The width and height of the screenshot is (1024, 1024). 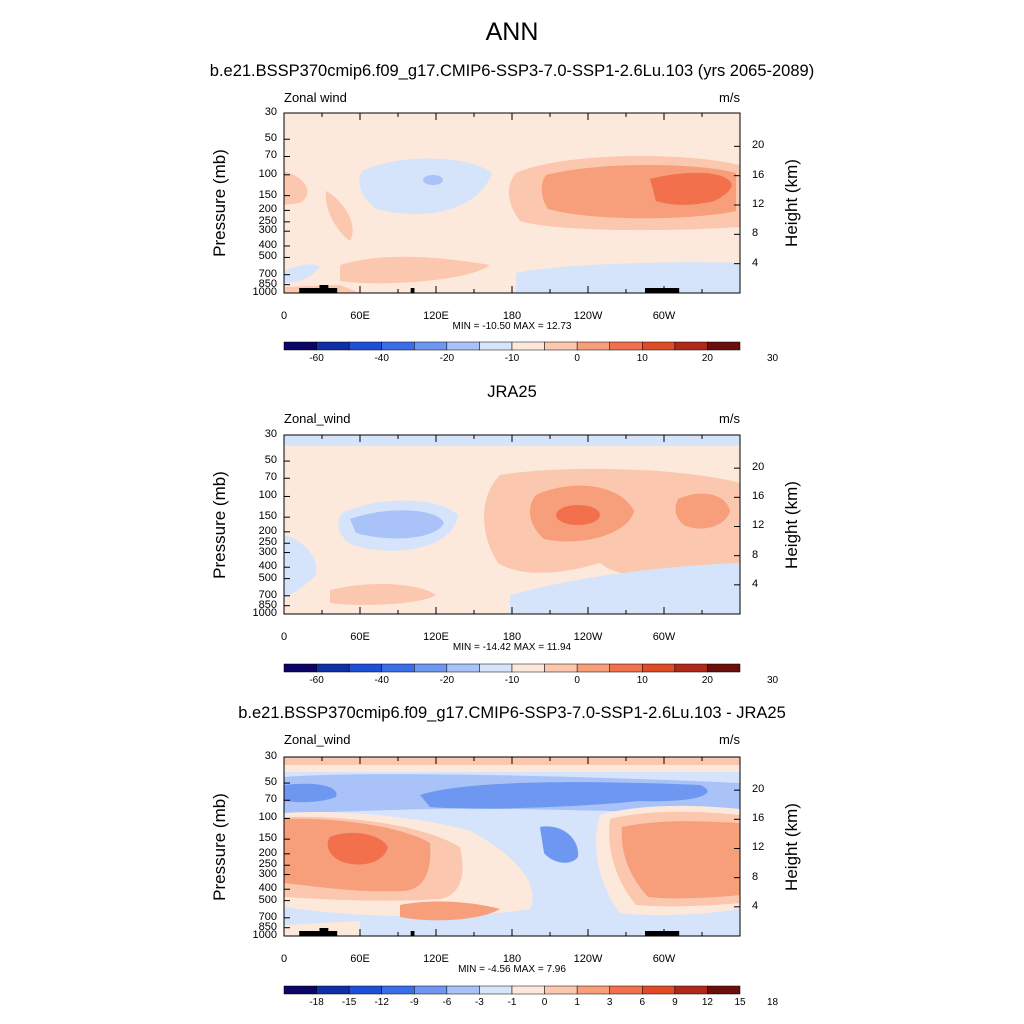 What do you see at coordinates (664, 959) in the screenshot?
I see `x-tick-label: 60W` at bounding box center [664, 959].